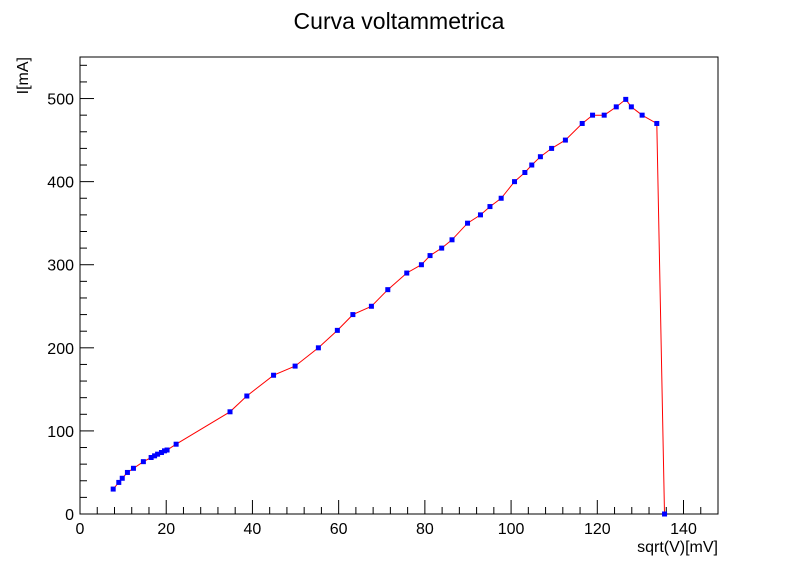 This screenshot has width=798, height=571. Describe the element at coordinates (683, 529) in the screenshot. I see `x-tick-label: 140` at that location.